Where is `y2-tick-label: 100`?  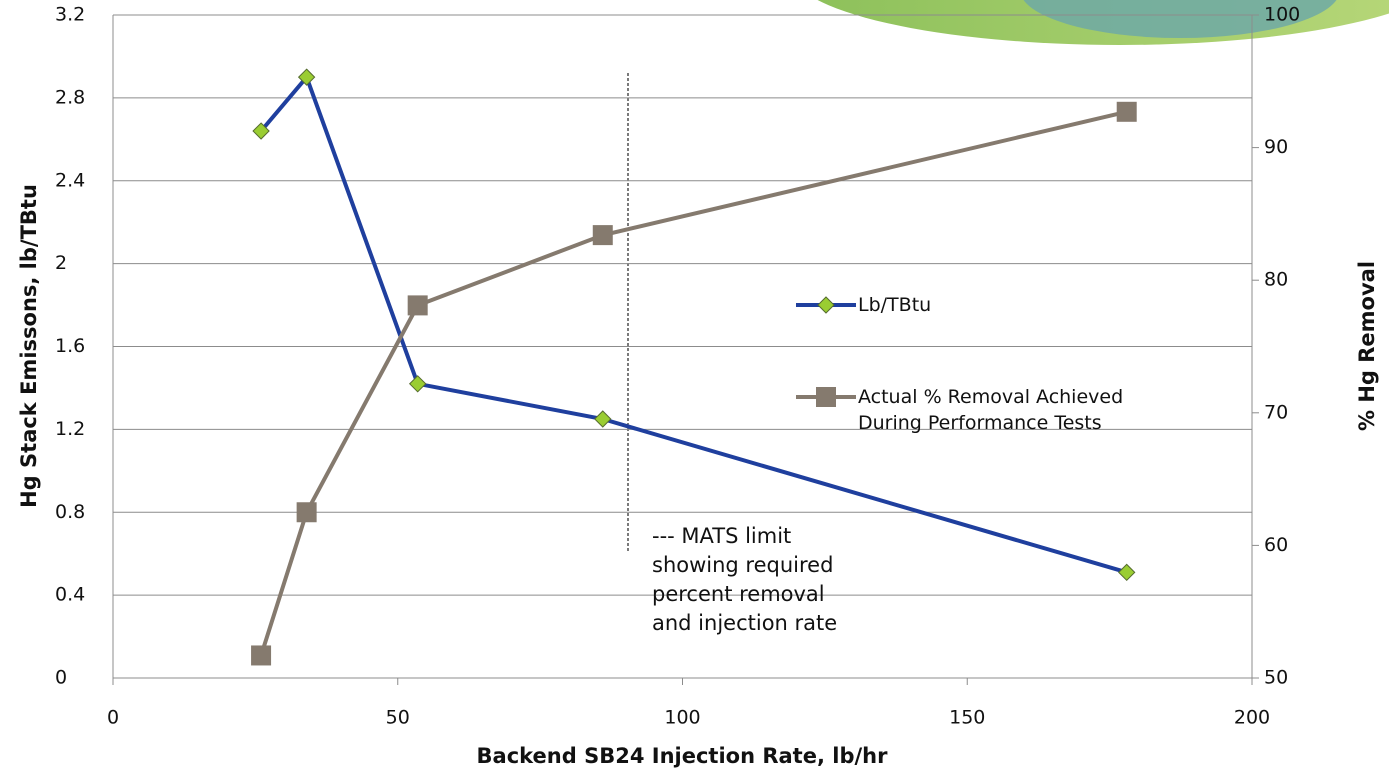 y2-tick-label: 100 is located at coordinates (1282, 15).